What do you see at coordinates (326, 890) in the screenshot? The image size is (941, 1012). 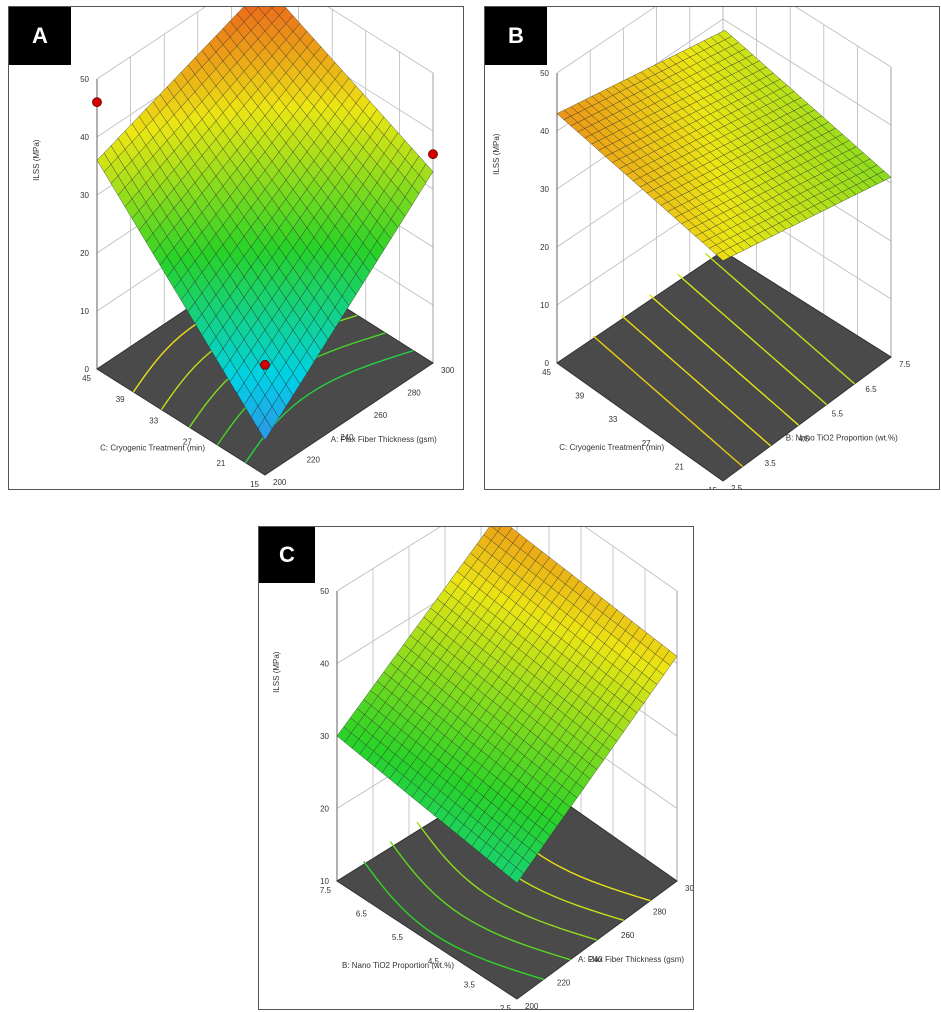 I see `y-tick-label: 7.5` at bounding box center [326, 890].